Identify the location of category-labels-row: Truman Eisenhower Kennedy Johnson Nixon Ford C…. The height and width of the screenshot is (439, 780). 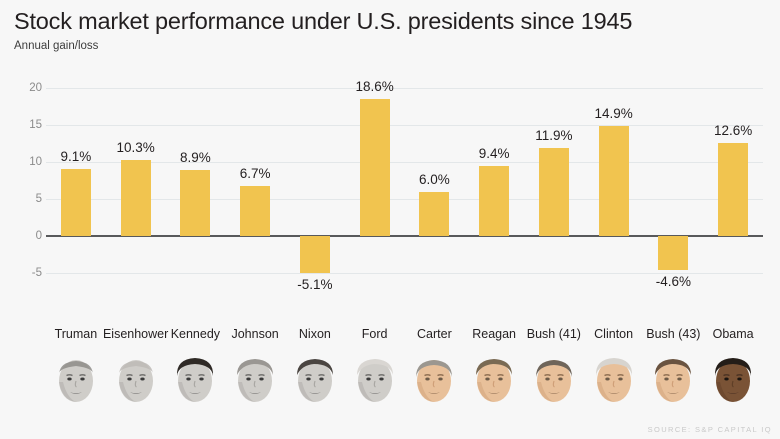
(404, 336).